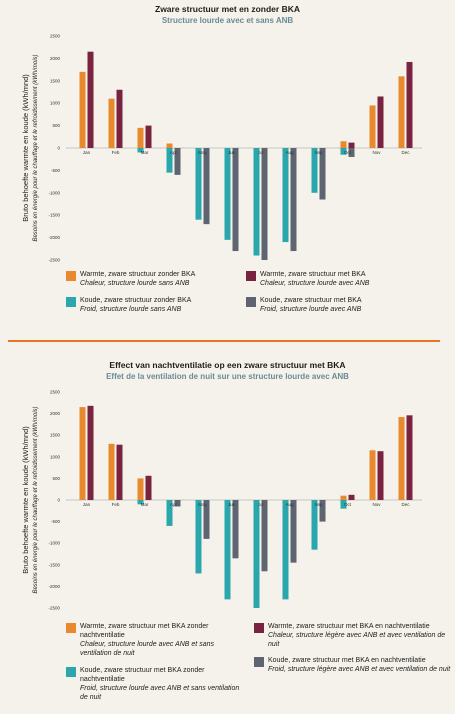  What do you see at coordinates (315, 283) in the screenshot?
I see `legend-label-fr: Chaleur, structure lourde avec ANB` at bounding box center [315, 283].